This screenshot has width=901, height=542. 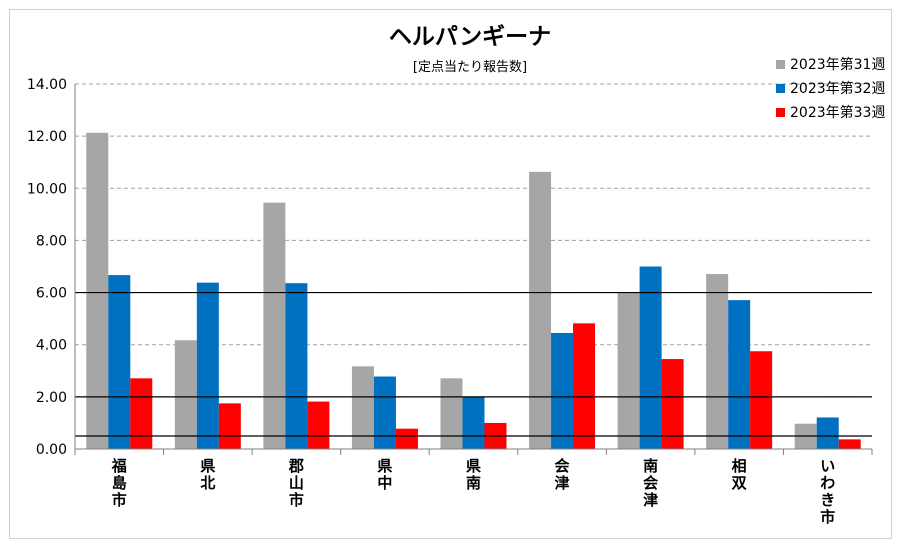 What do you see at coordinates (51, 294) in the screenshot?
I see `y-tick-label: 6.00` at bounding box center [51, 294].